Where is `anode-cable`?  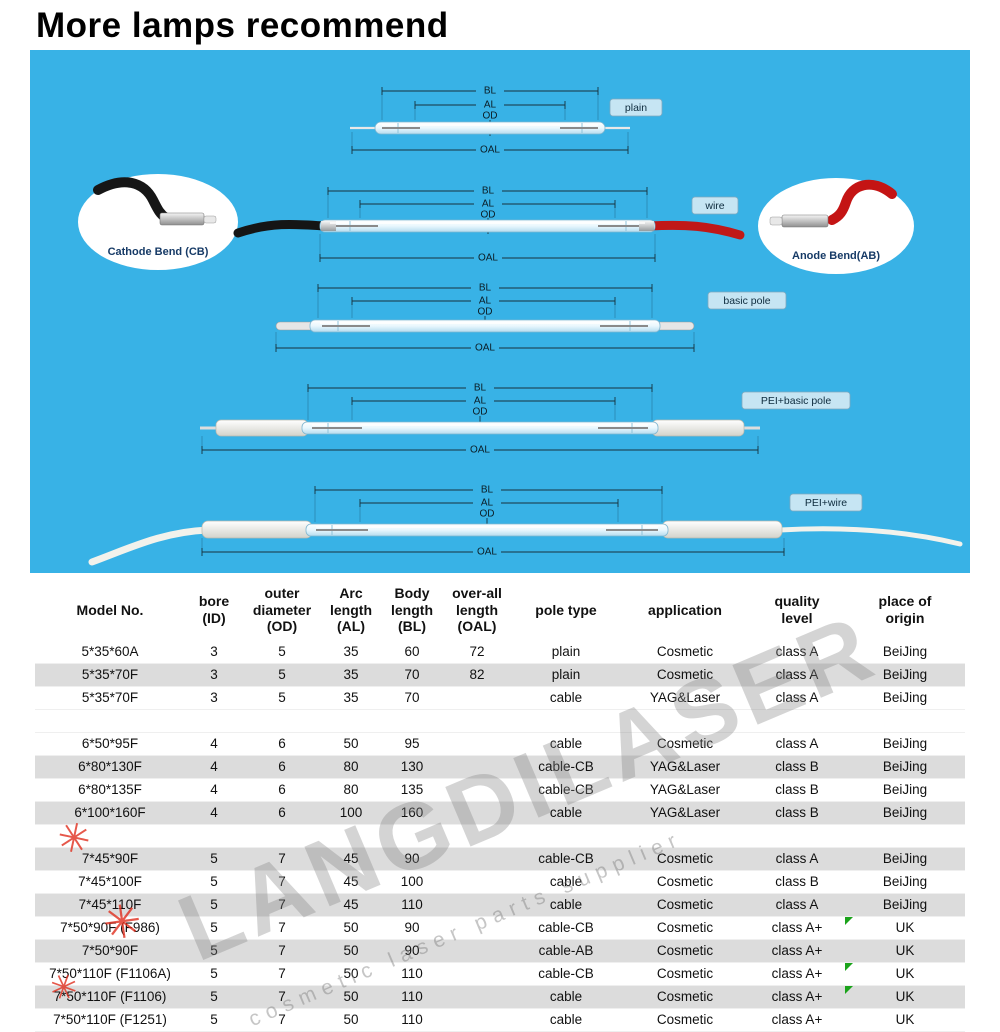
anode-cable is located at coordinates (862, 202).